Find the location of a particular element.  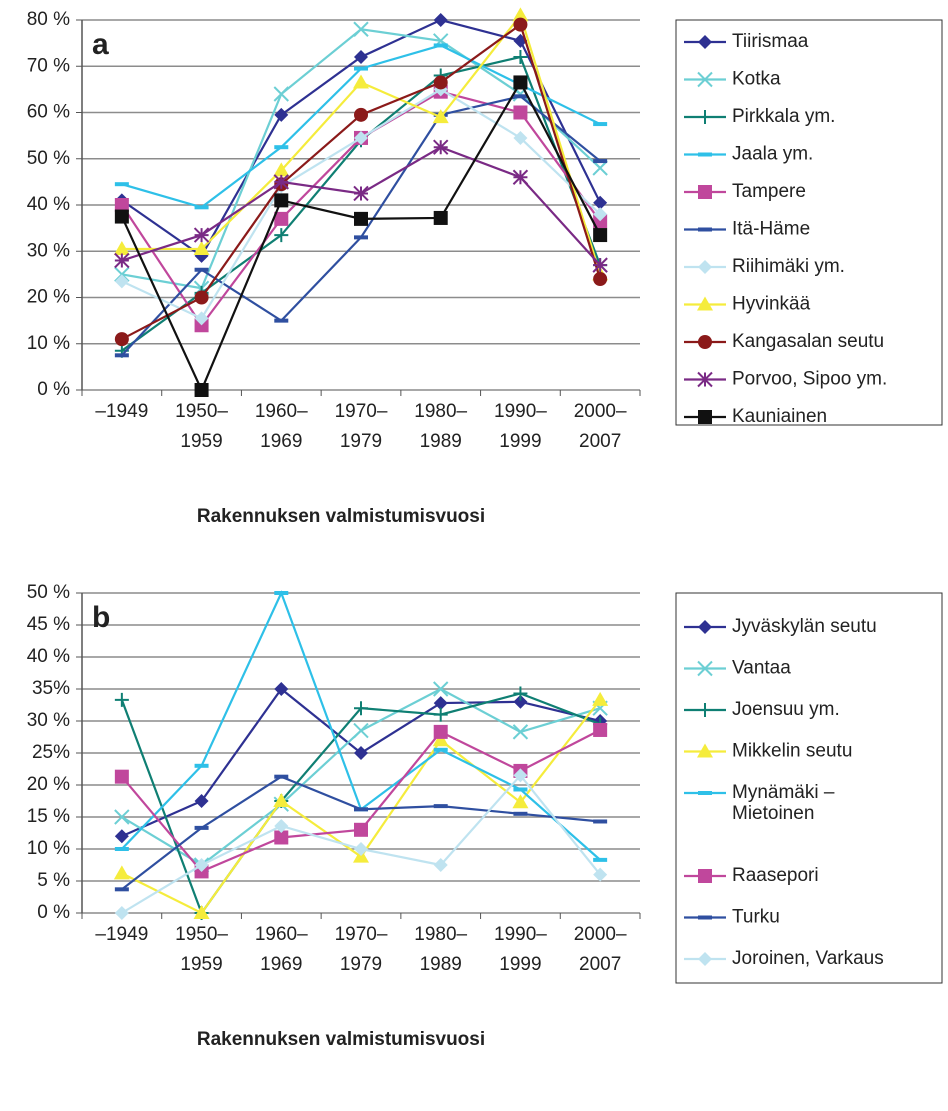

legend-label: Jyväskylän seutu is located at coordinates (804, 626).